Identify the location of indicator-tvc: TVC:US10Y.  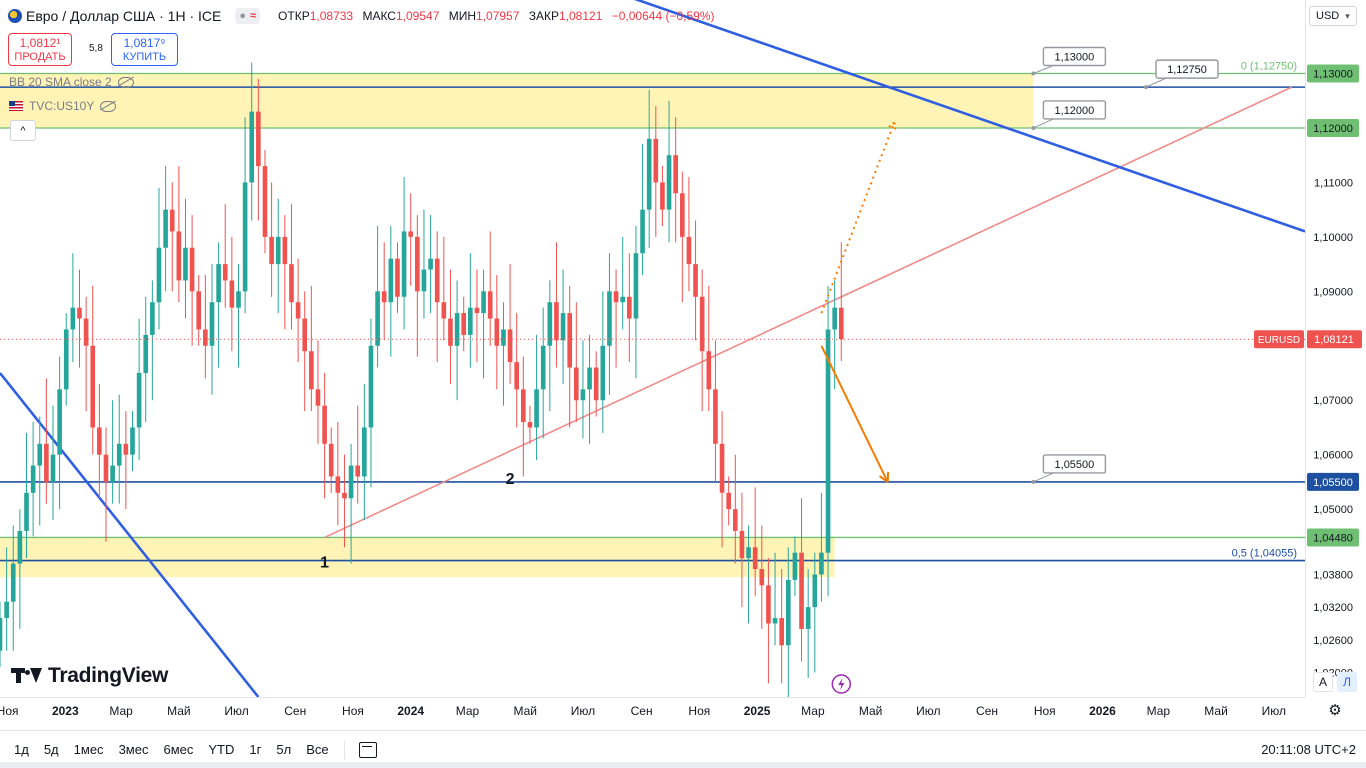
(63, 106).